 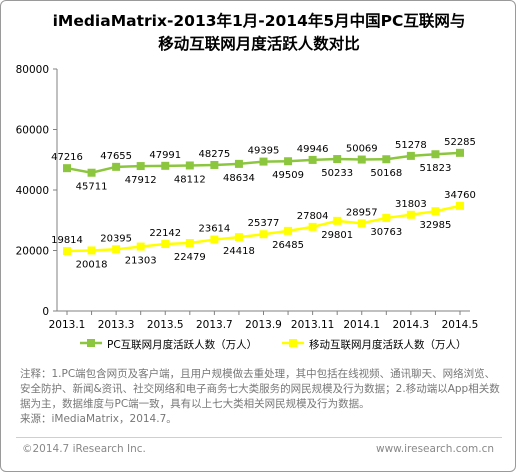 I want to click on data-label: 24418, so click(x=239, y=251).